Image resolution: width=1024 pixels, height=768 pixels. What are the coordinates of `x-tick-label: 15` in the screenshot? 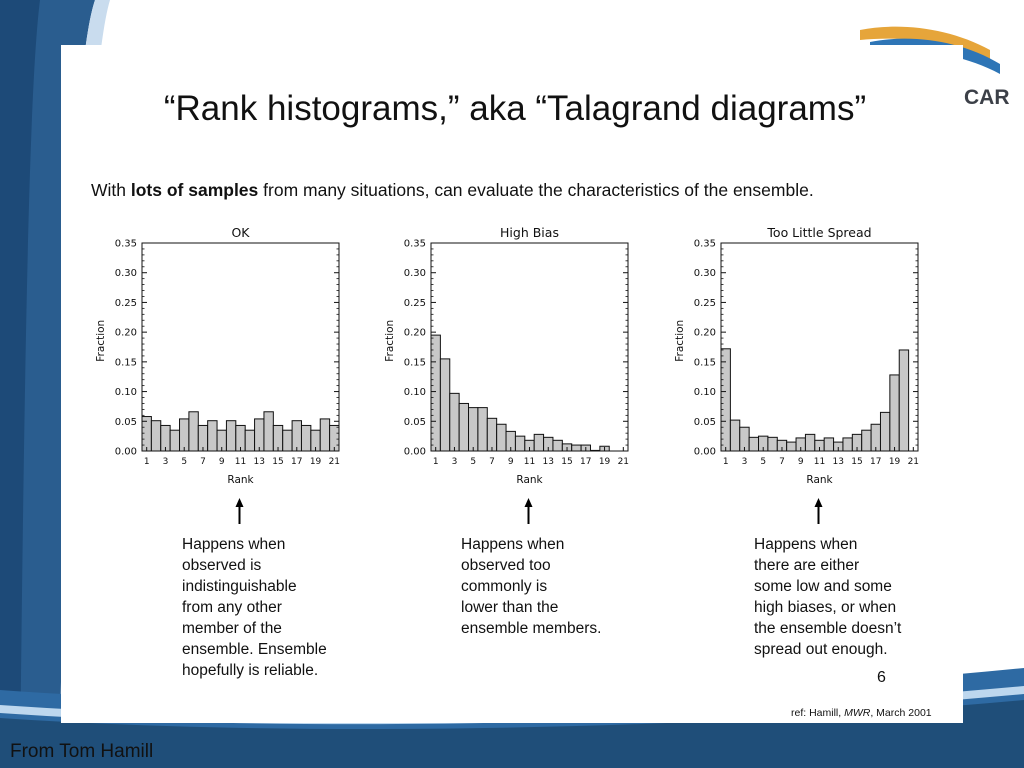 It's located at (277, 462).